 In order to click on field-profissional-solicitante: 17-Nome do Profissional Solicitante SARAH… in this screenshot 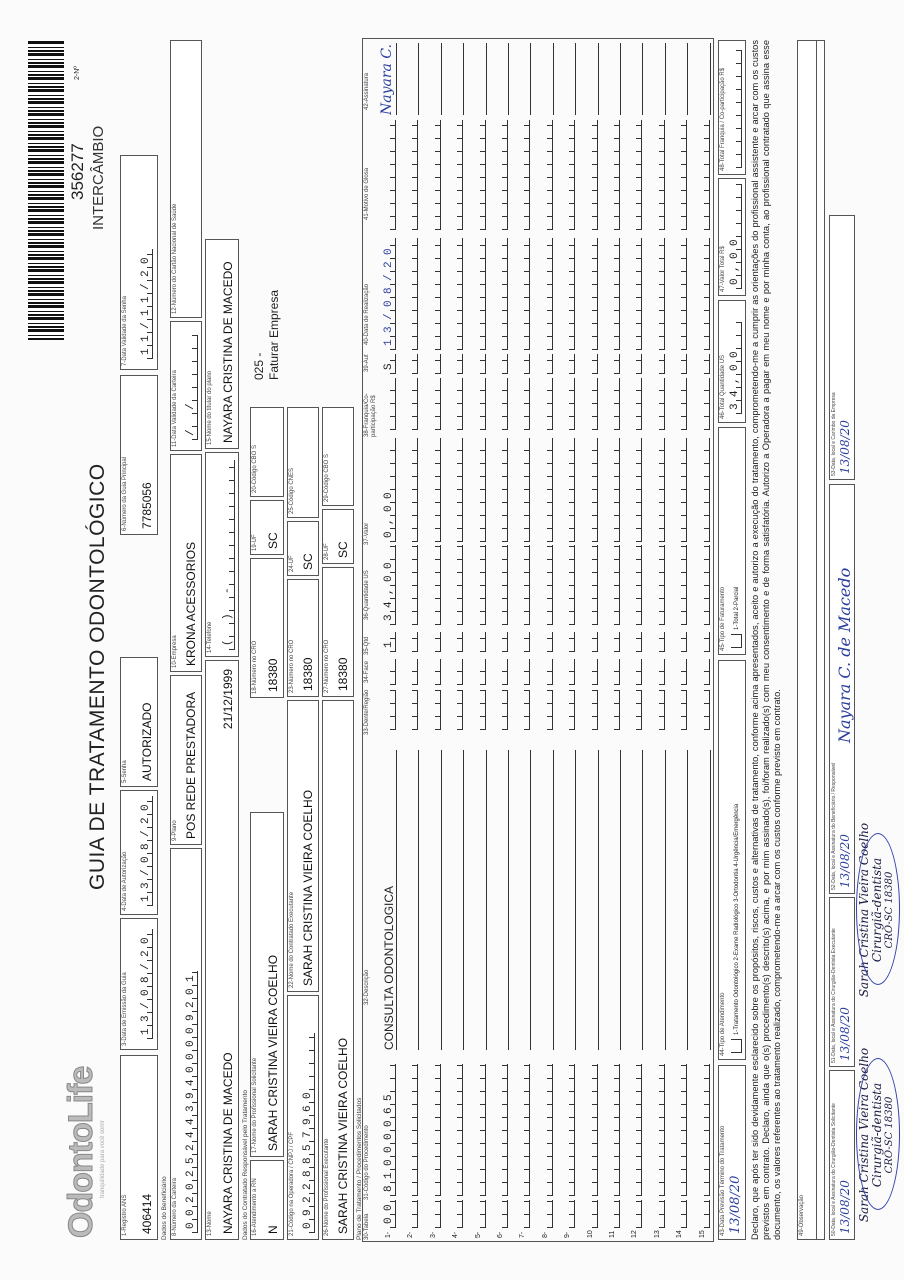, I will do `click(267, 984)`.